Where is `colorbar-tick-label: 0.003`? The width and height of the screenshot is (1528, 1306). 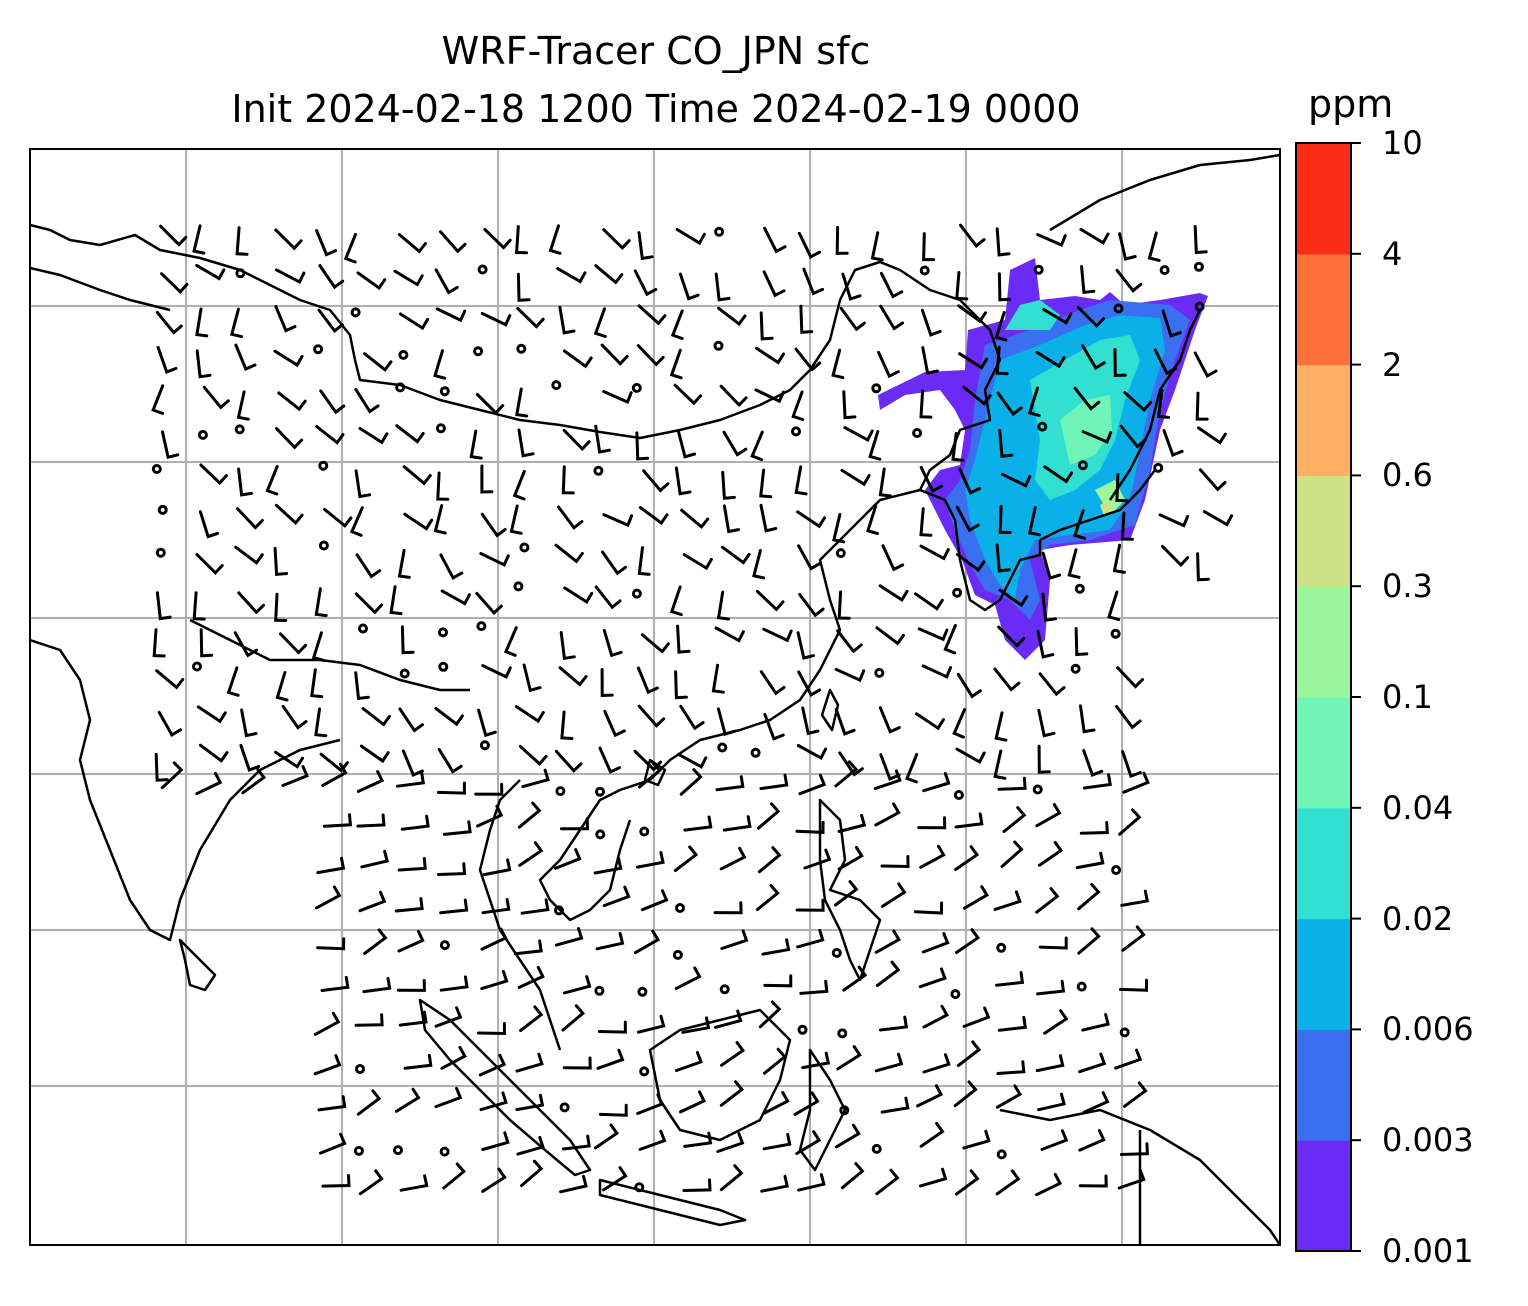
colorbar-tick-label: 0.003 is located at coordinates (1428, 1140).